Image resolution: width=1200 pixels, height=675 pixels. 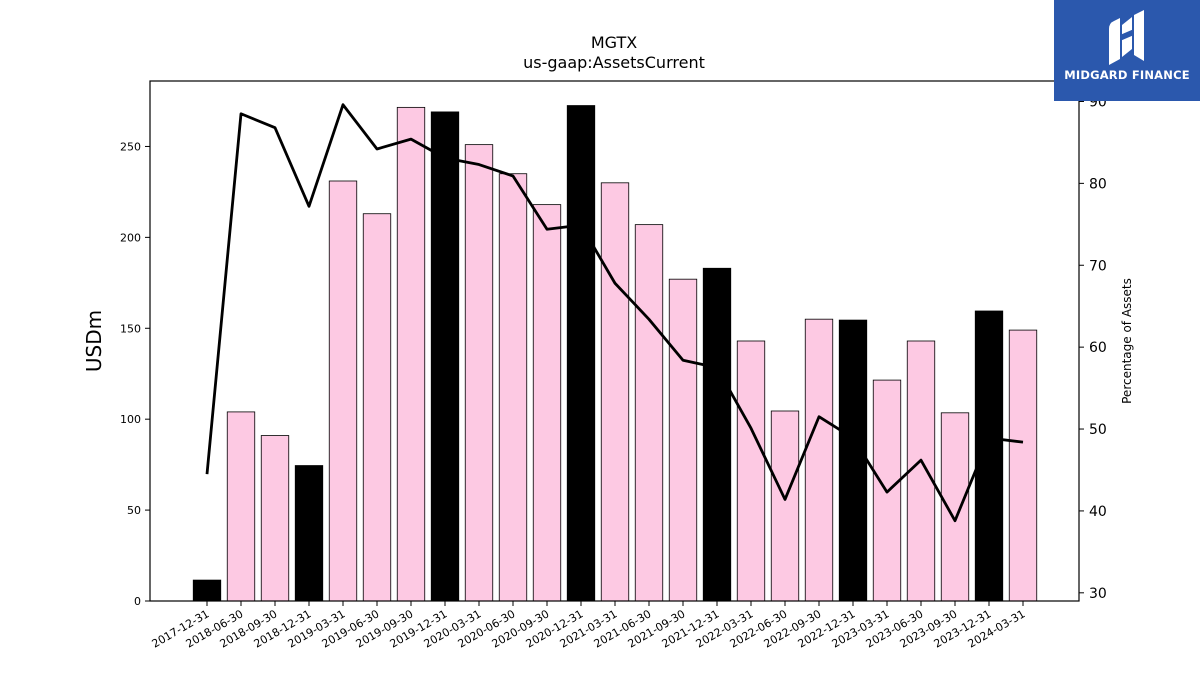 What do you see at coordinates (1098, 430) in the screenshot?
I see `y2-tick-label: 50` at bounding box center [1098, 430].